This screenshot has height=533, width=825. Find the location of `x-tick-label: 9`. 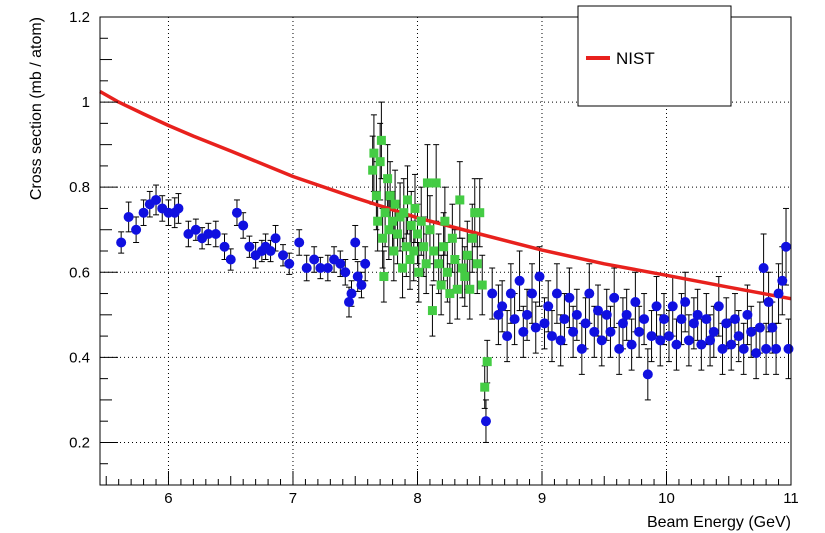

x-tick-label: 9 is located at coordinates (542, 498).